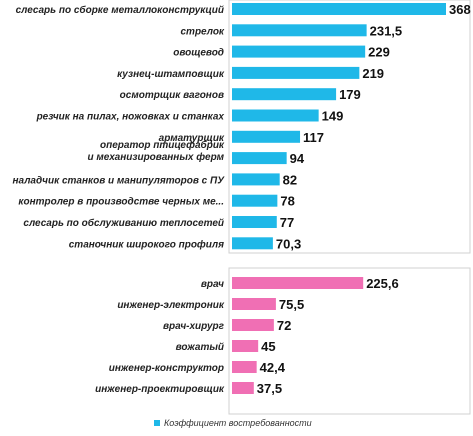  Describe the element at coordinates (194, 326) in the screenshot. I see `category-label: врач-хирург` at that location.